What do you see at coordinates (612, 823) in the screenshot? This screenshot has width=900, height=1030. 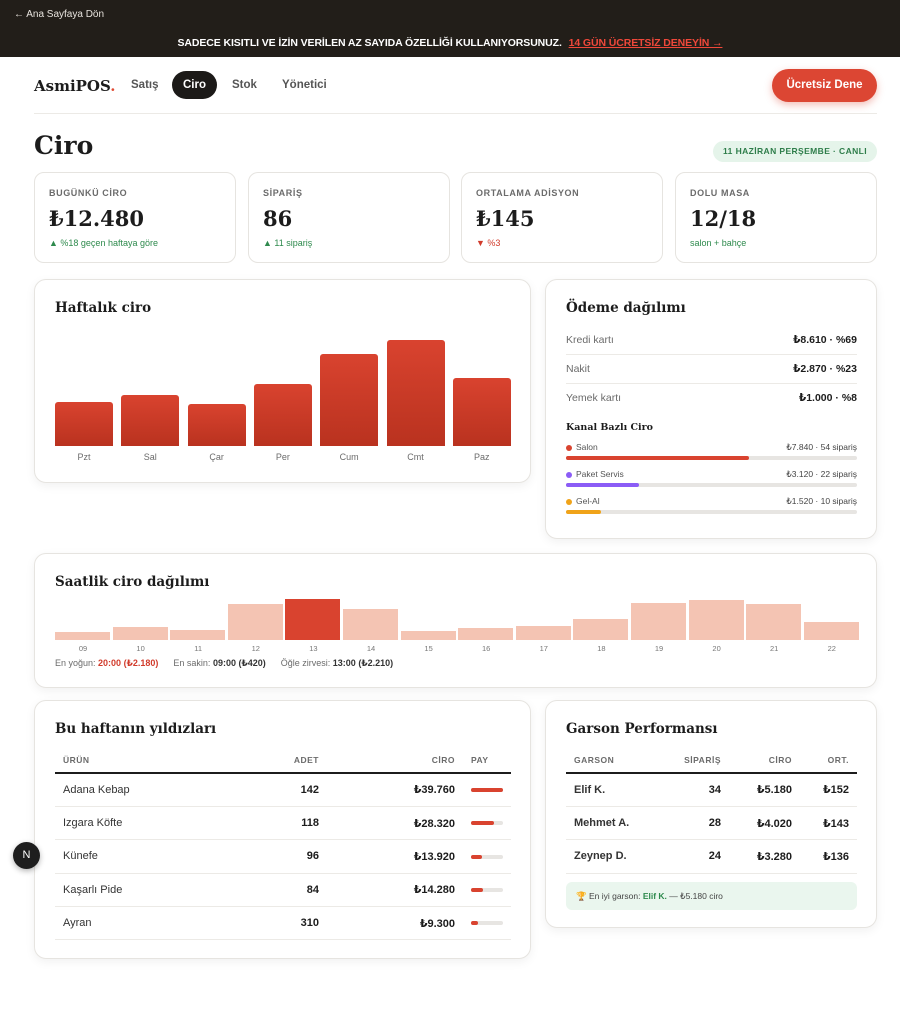 I see `waiter-name: Mehmet A.` at bounding box center [612, 823].